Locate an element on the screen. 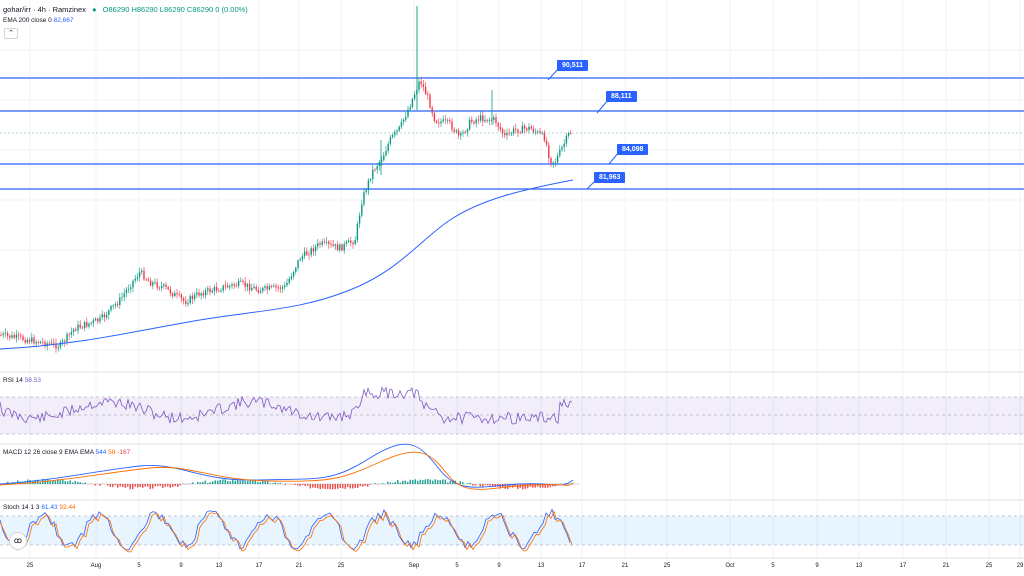 This screenshot has width=1024, height=576. x-tick-label: 17 is located at coordinates (903, 566).